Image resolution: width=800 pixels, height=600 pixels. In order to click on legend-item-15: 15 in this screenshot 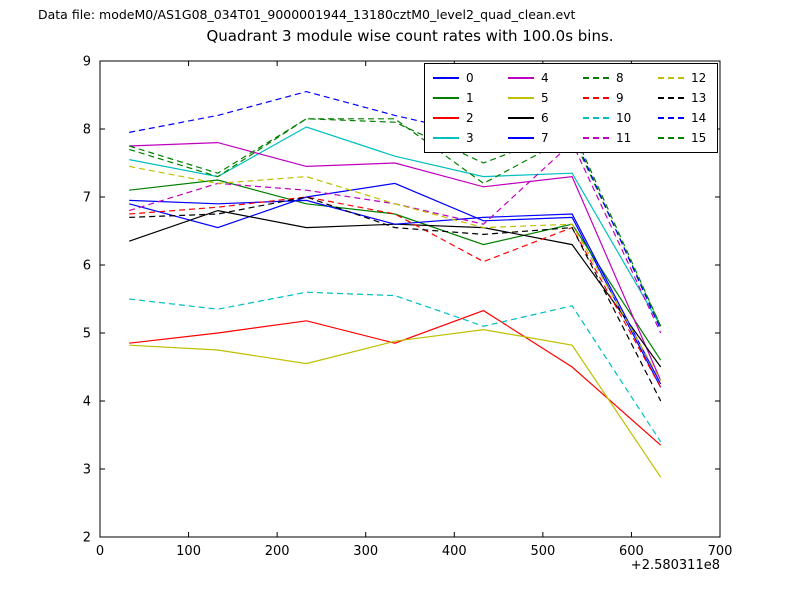, I will do `click(682, 138)`.